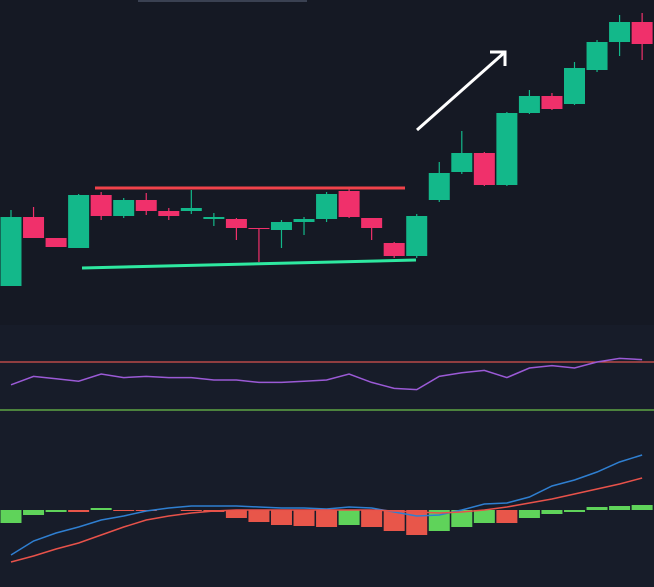 The image size is (654, 587). I want to click on support-line, so click(249, 264).